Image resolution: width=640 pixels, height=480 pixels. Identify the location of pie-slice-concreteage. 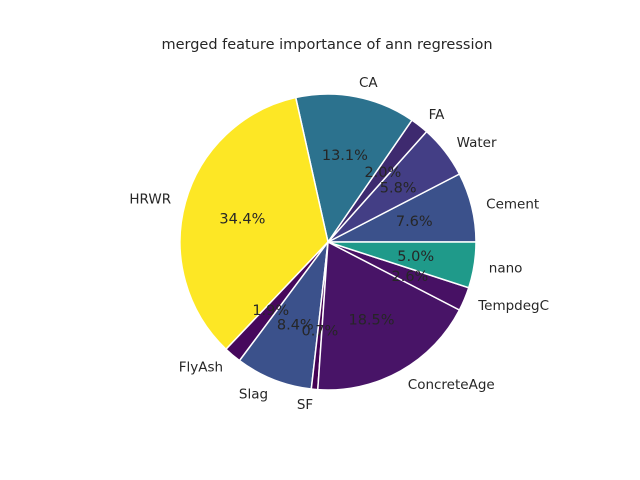
(388, 315).